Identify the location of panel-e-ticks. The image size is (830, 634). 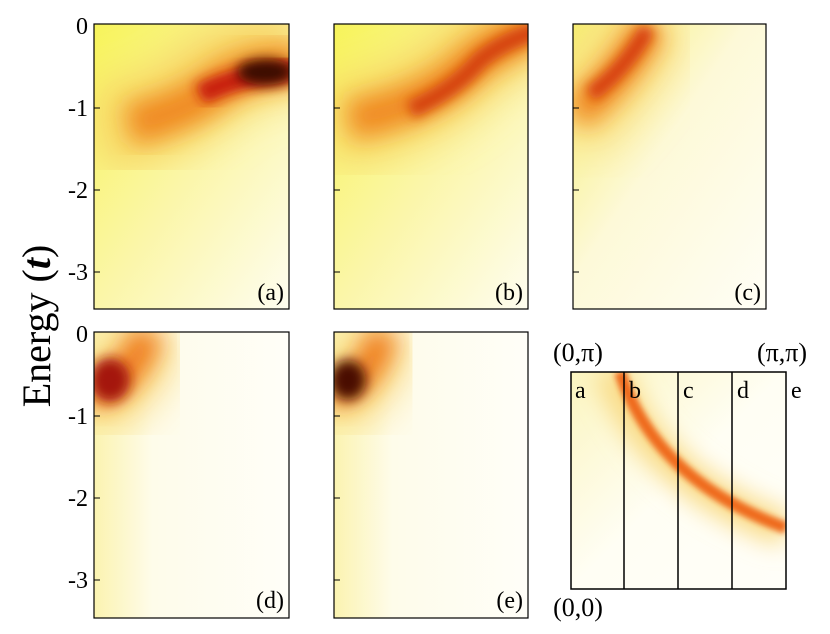
(337, 498).